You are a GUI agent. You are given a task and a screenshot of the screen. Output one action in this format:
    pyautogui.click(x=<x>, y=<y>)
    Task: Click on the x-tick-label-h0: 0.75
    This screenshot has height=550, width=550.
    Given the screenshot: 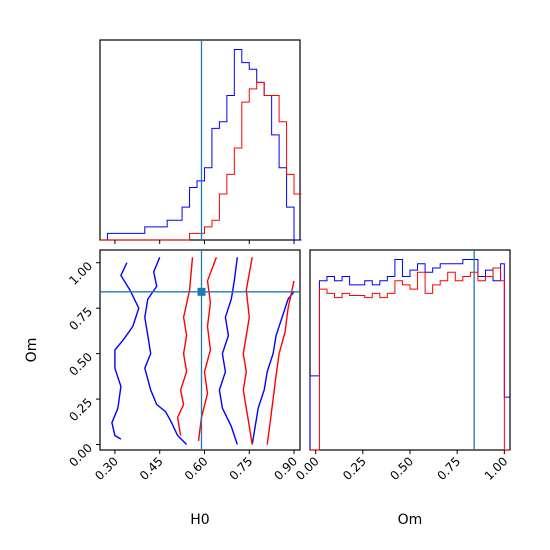 What is the action you would take?
    pyautogui.click(x=241, y=468)
    